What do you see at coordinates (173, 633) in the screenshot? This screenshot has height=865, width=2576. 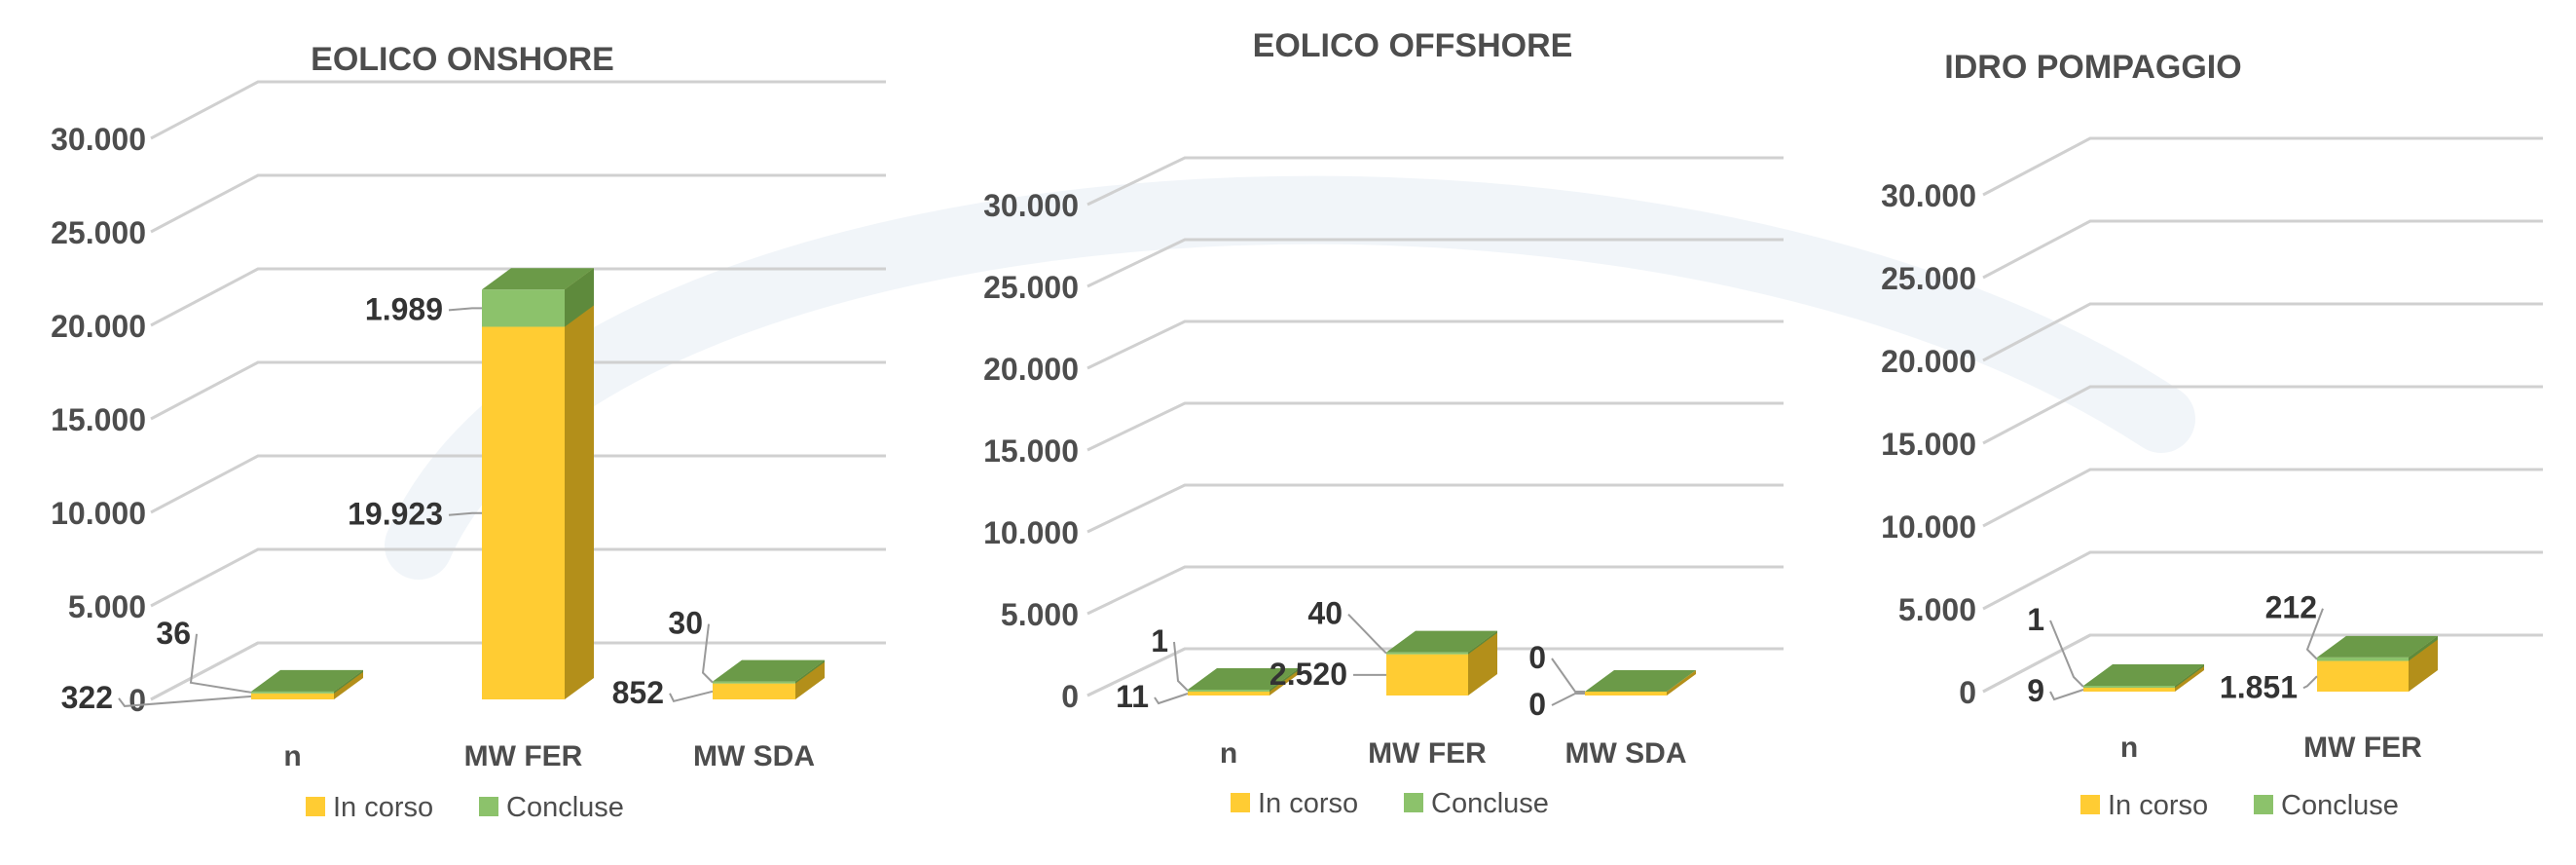 I see `data-label-concluse-n: 36` at bounding box center [173, 633].